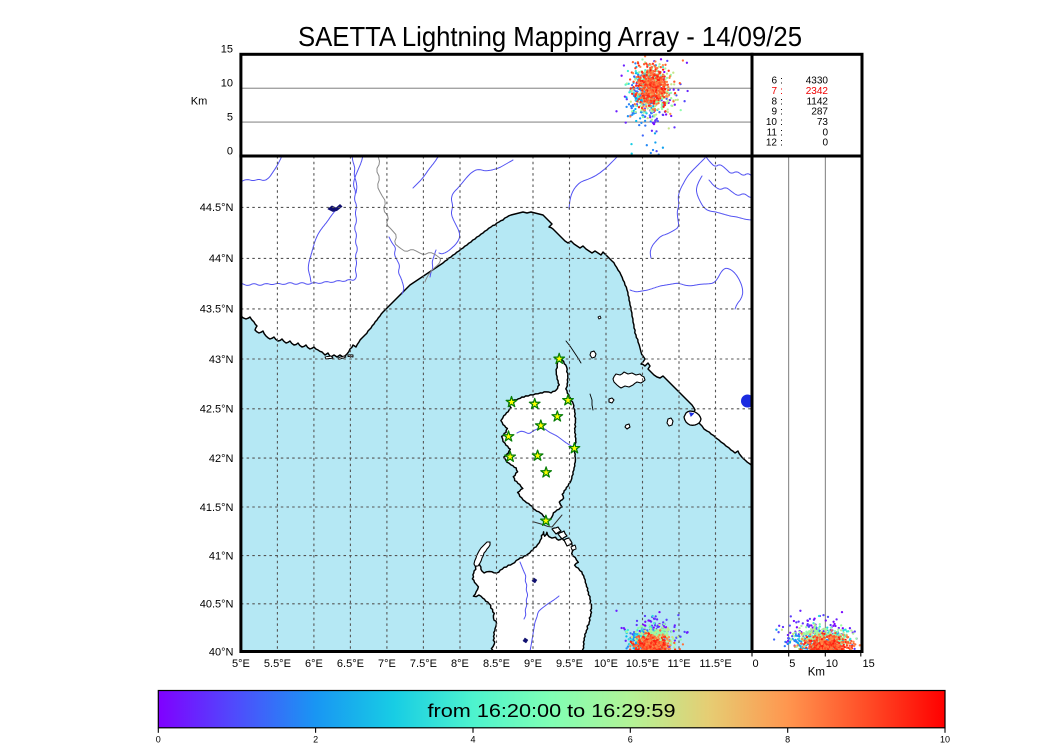 The image size is (1050, 750). Describe the element at coordinates (217, 208) in the screenshot. I see `svg-text: 44.5°N` at that location.